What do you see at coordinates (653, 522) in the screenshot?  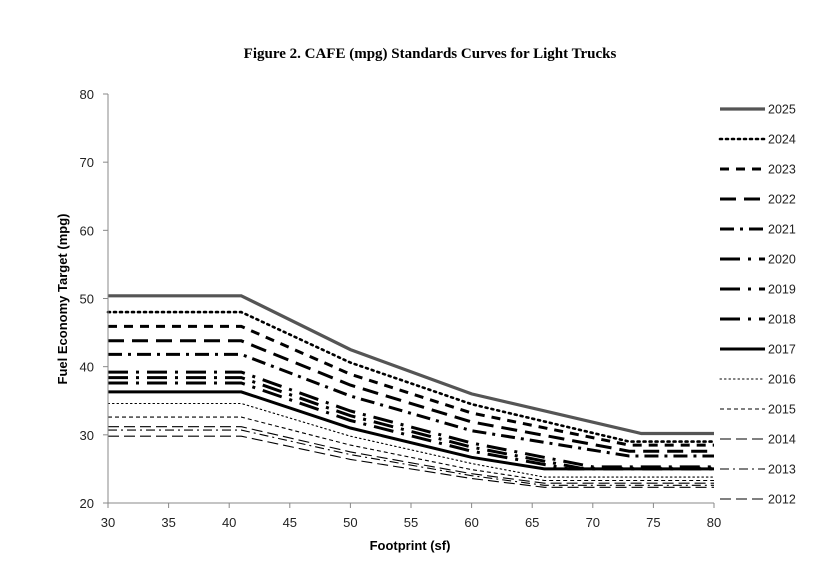 I see `x-tick-label: 75` at bounding box center [653, 522].